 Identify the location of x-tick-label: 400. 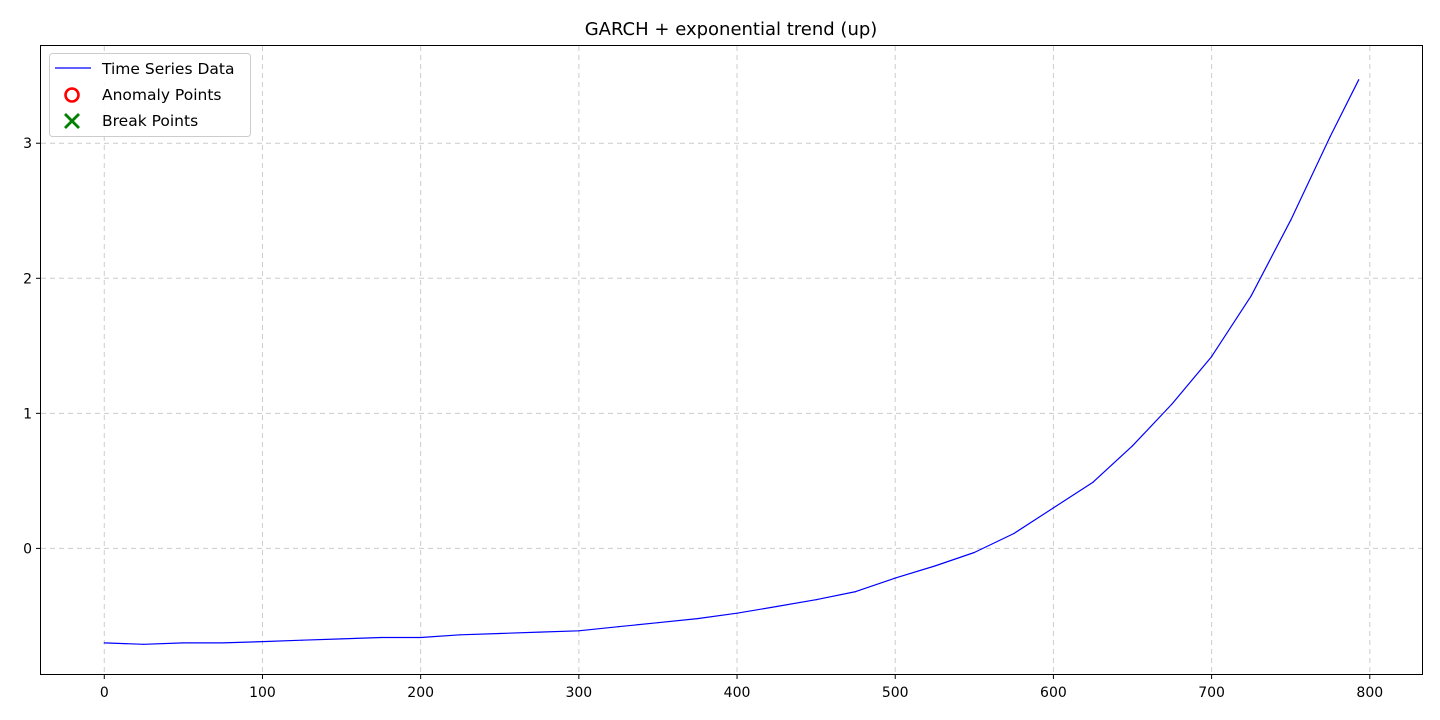
(737, 693).